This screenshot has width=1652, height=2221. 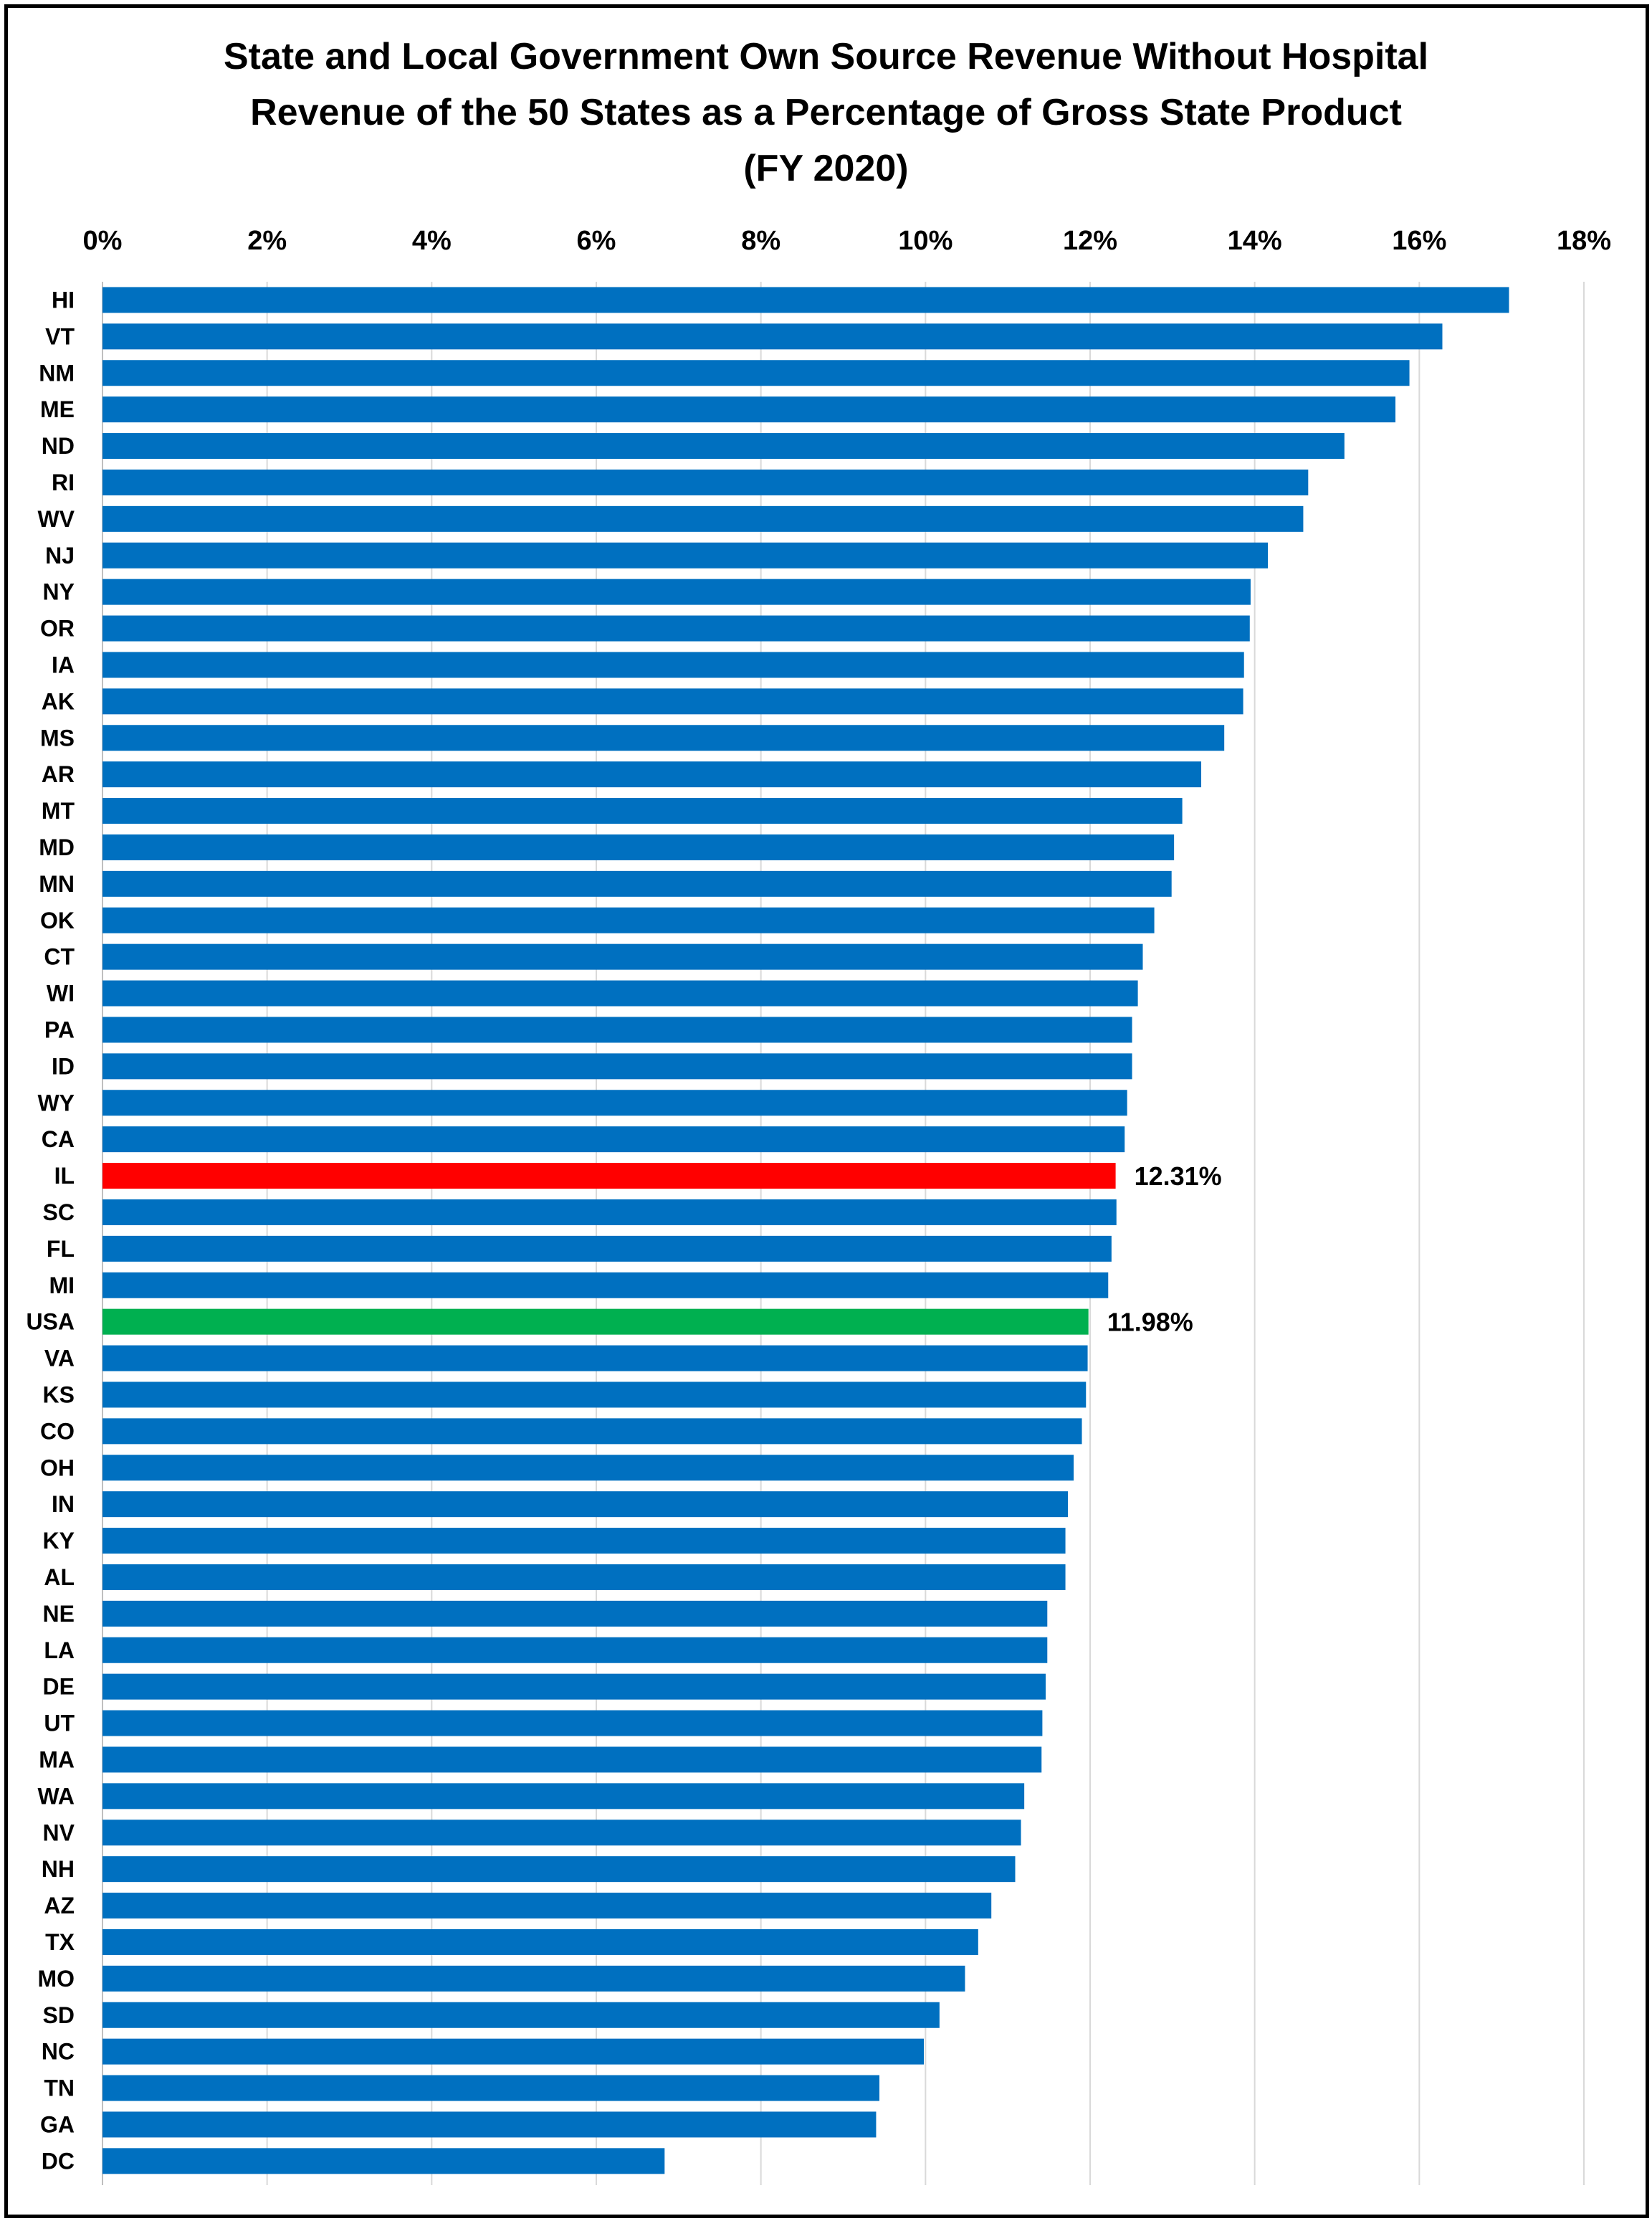 What do you see at coordinates (59, 1394) in the screenshot?
I see `category-label: KS` at bounding box center [59, 1394].